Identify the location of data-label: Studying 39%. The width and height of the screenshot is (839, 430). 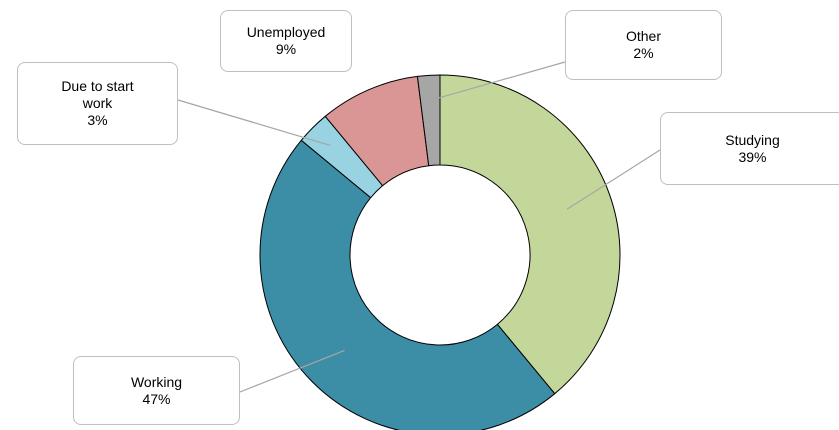
(749, 148).